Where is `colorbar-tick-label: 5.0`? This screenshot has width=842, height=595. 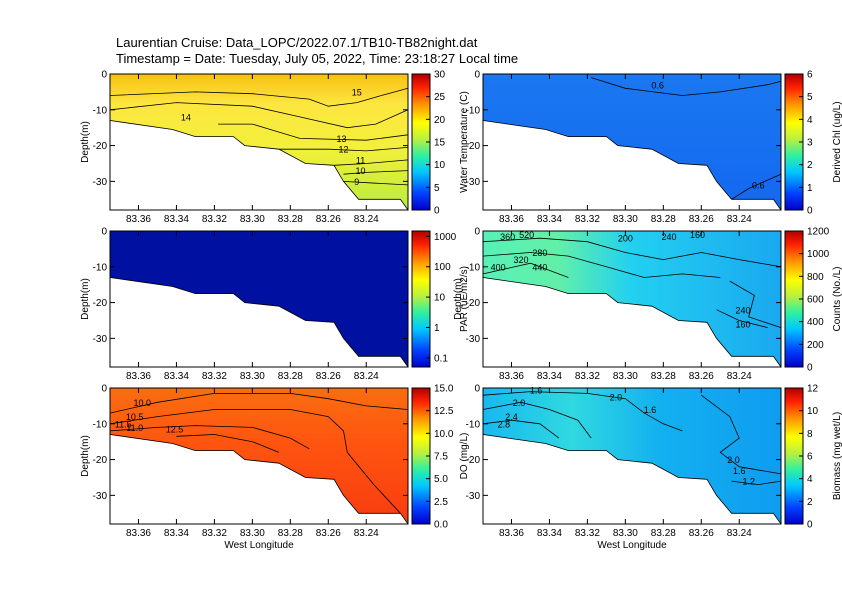 colorbar-tick-label: 5.0 is located at coordinates (441, 479).